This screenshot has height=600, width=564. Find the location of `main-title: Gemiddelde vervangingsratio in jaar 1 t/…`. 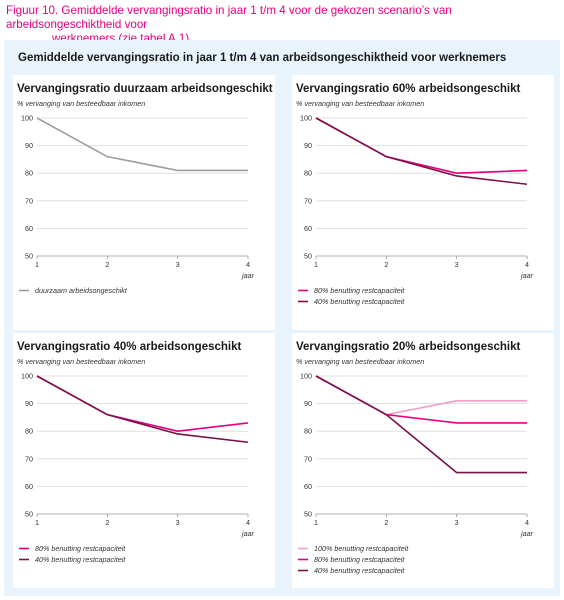

main-title: Gemiddelde vervangingsratio in jaar 1 t/… is located at coordinates (262, 58).